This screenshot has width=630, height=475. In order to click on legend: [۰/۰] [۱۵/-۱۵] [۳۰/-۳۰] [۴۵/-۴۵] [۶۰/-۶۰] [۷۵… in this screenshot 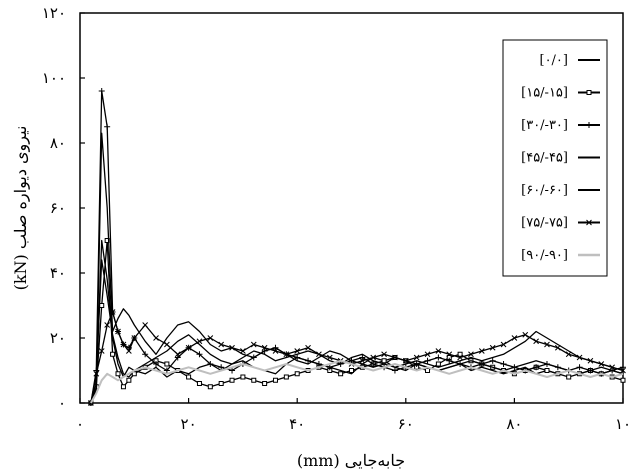, I will do `click(555, 158)`.